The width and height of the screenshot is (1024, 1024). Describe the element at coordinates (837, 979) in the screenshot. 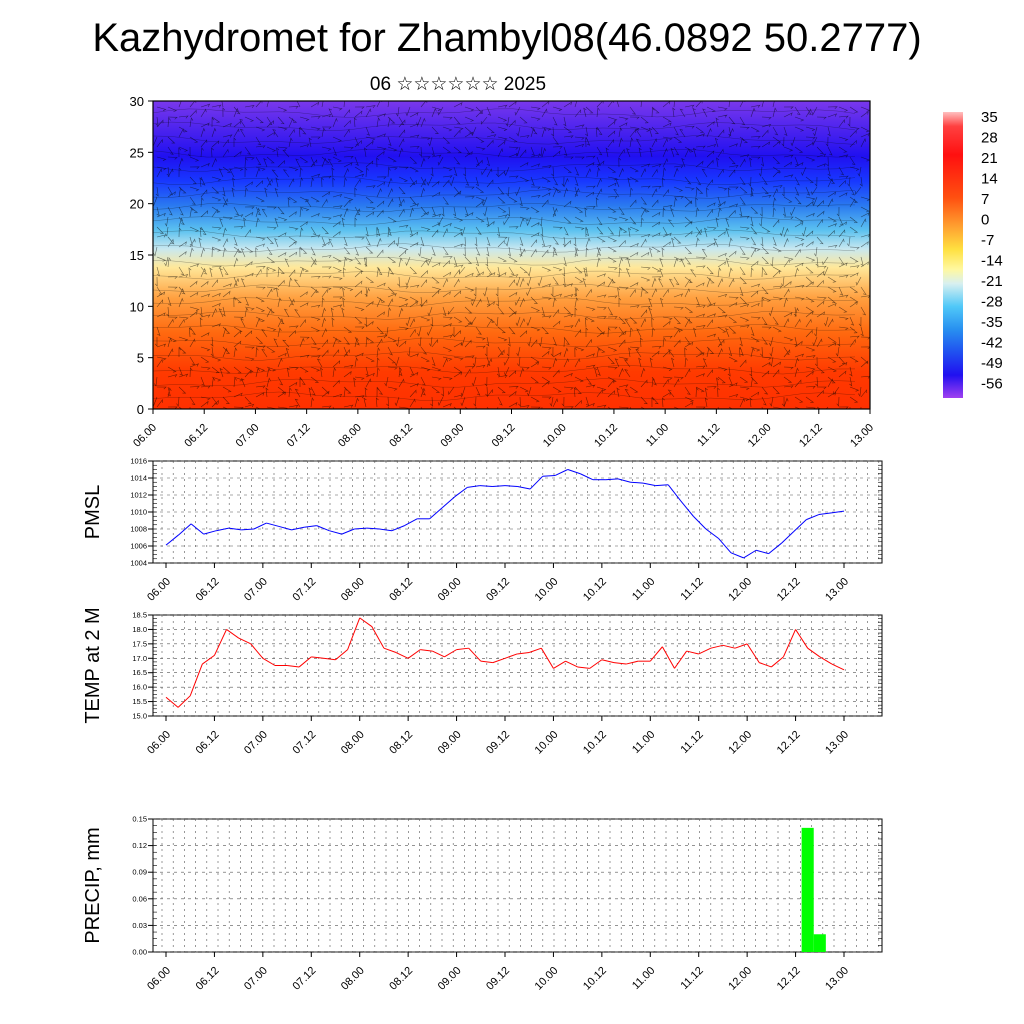

I see `x-tick-label: 13.00` at that location.